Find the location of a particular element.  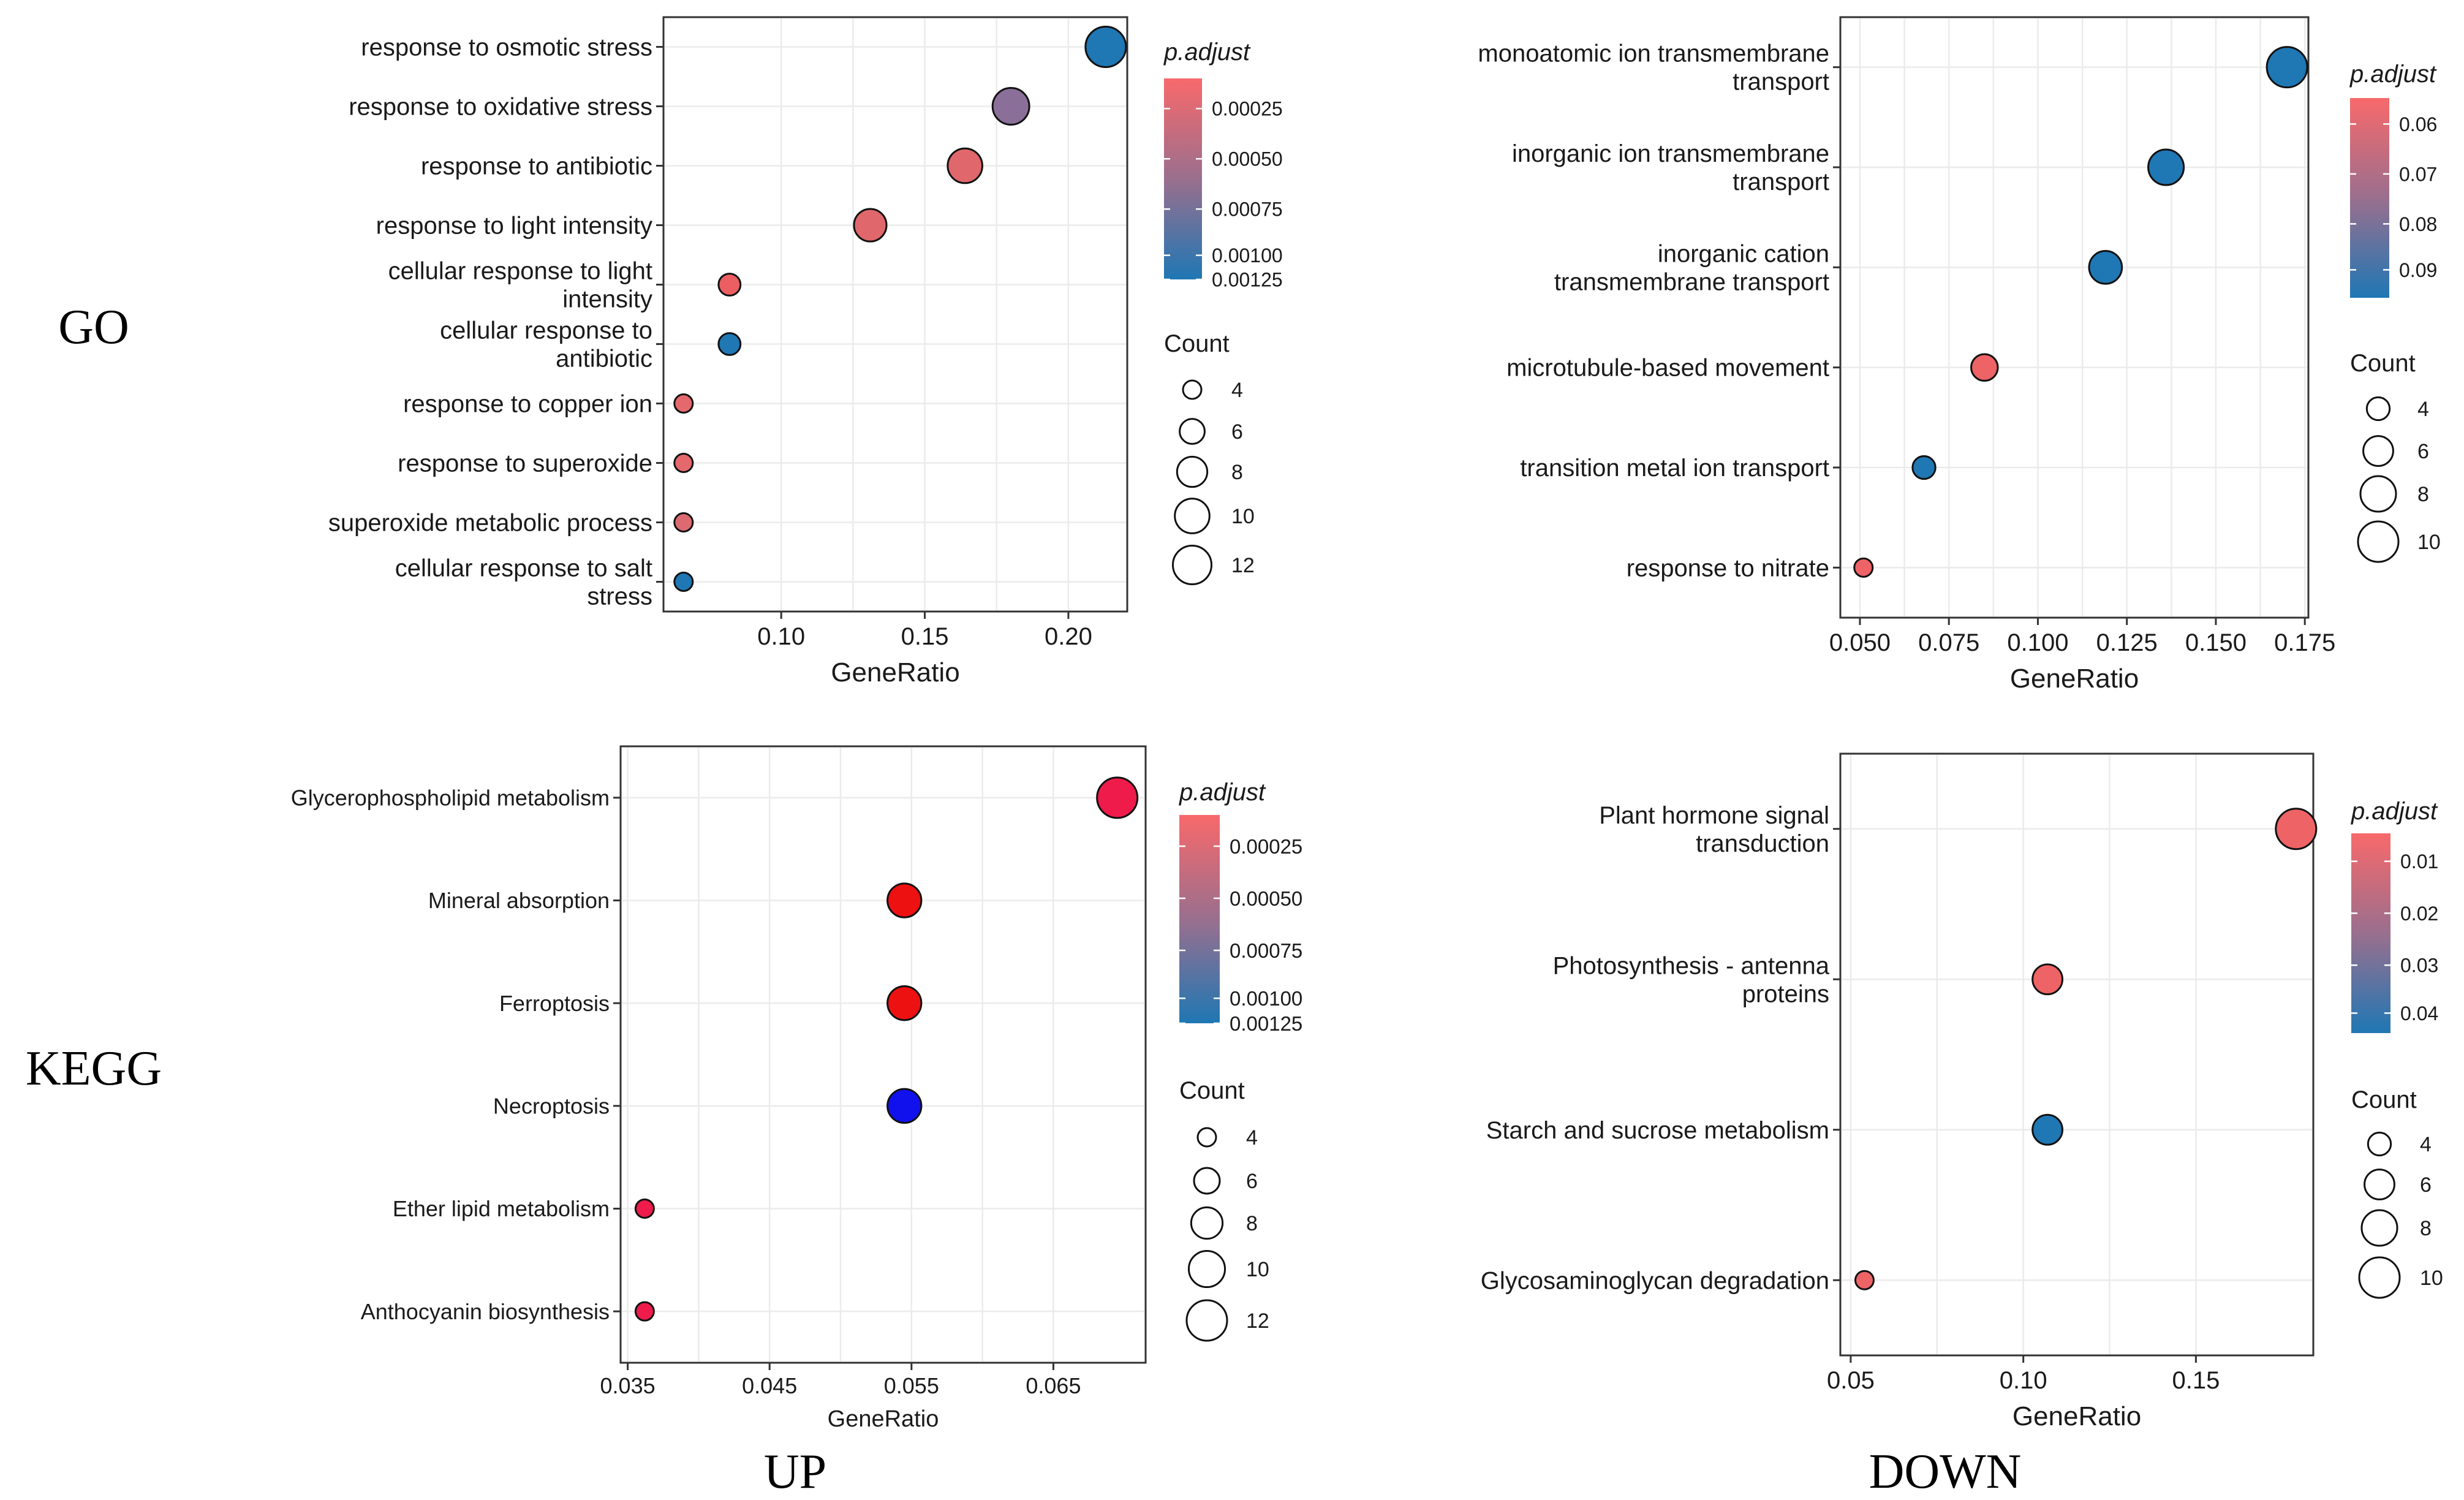

color-legend-label: 0.04 is located at coordinates (2419, 1013).